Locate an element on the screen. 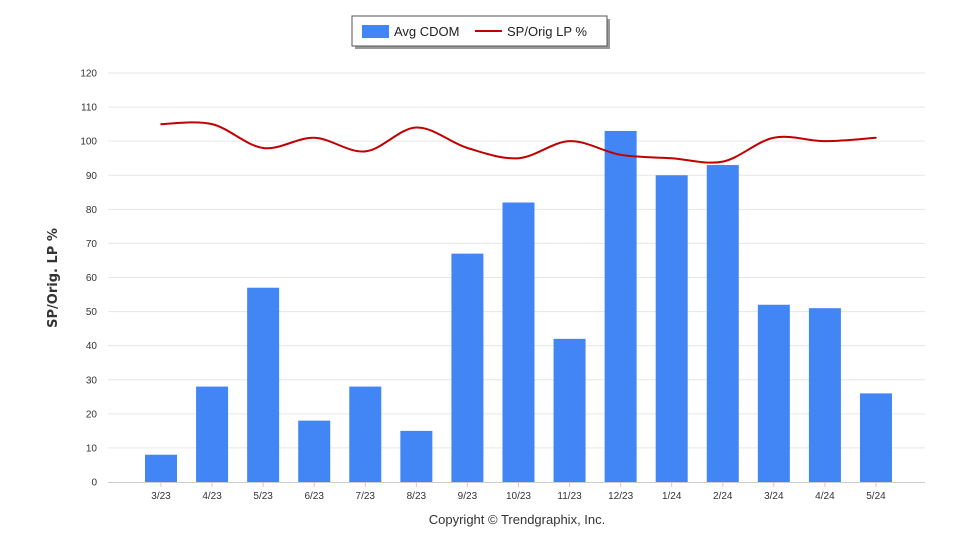 Image resolution: width=960 pixels, height=550 pixels. axis-layer is located at coordinates (516, 484).